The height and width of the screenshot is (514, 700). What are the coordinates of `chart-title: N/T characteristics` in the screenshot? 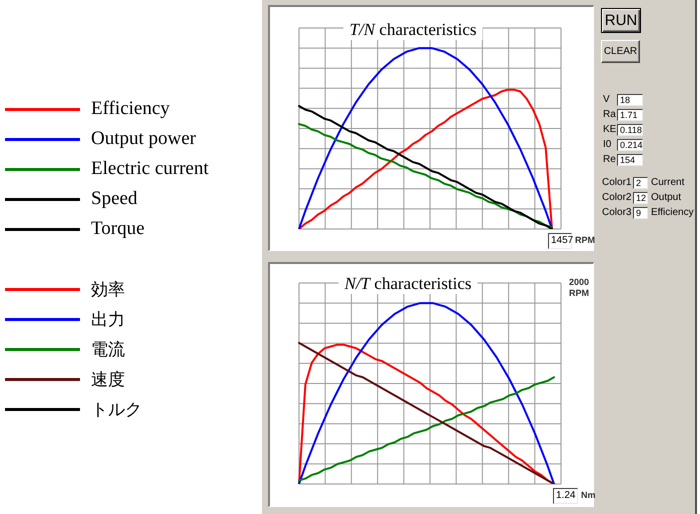 It's located at (408, 283).